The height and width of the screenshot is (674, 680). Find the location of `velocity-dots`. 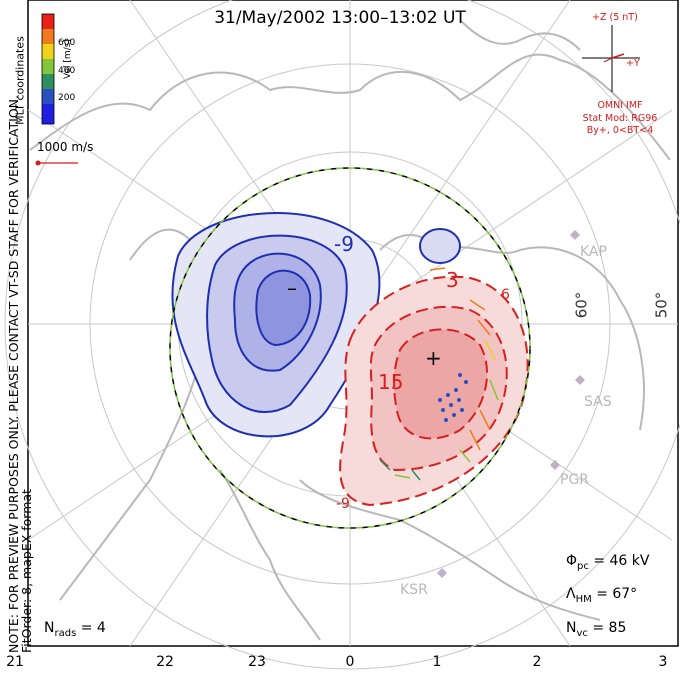

velocity-dots is located at coordinates (453, 397).